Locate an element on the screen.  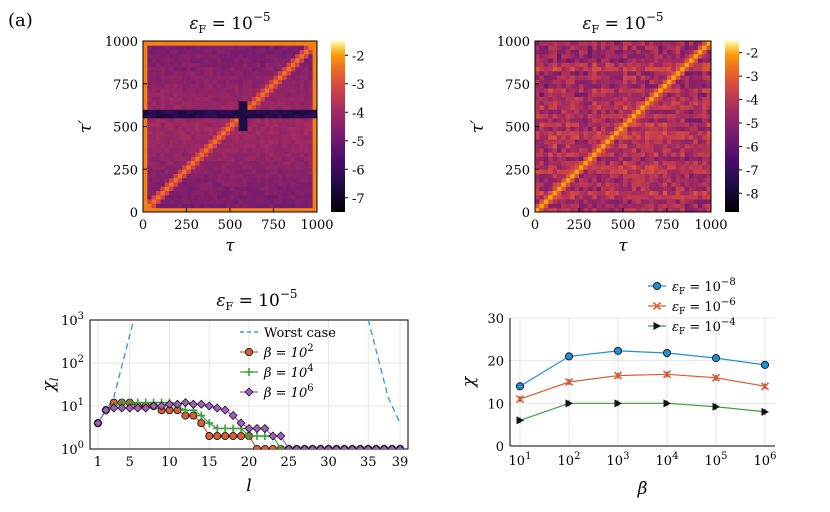
y-axis-label: τ′ is located at coordinates (86, 126).